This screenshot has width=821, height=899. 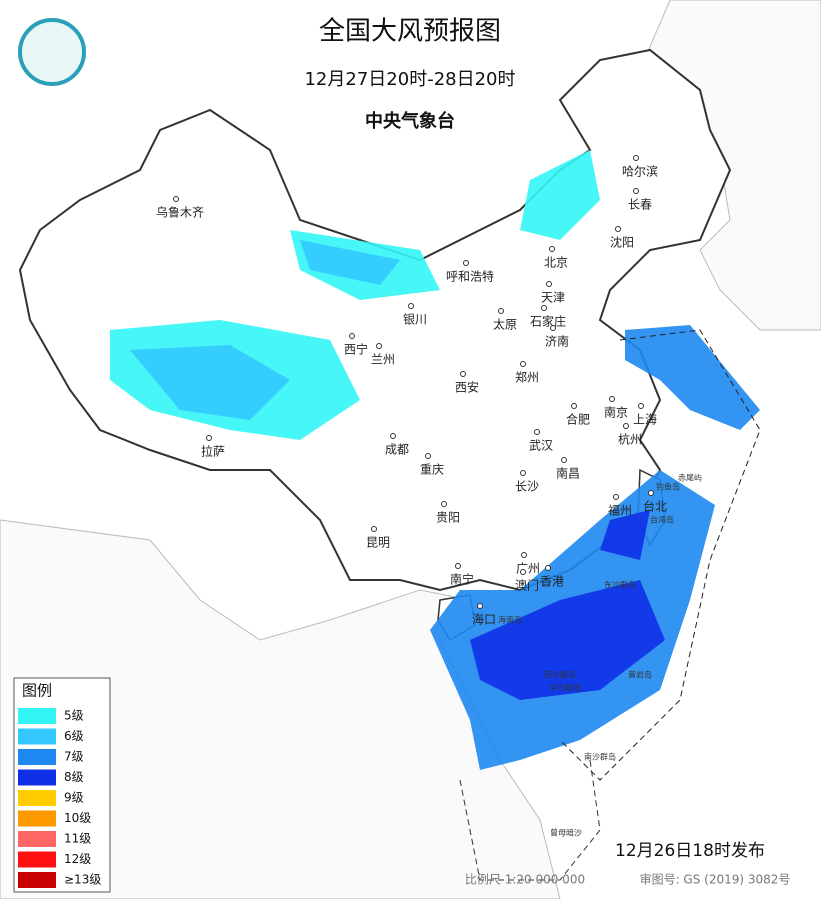 What do you see at coordinates (77, 859) in the screenshot?
I see `legend-label: 12级` at bounding box center [77, 859].